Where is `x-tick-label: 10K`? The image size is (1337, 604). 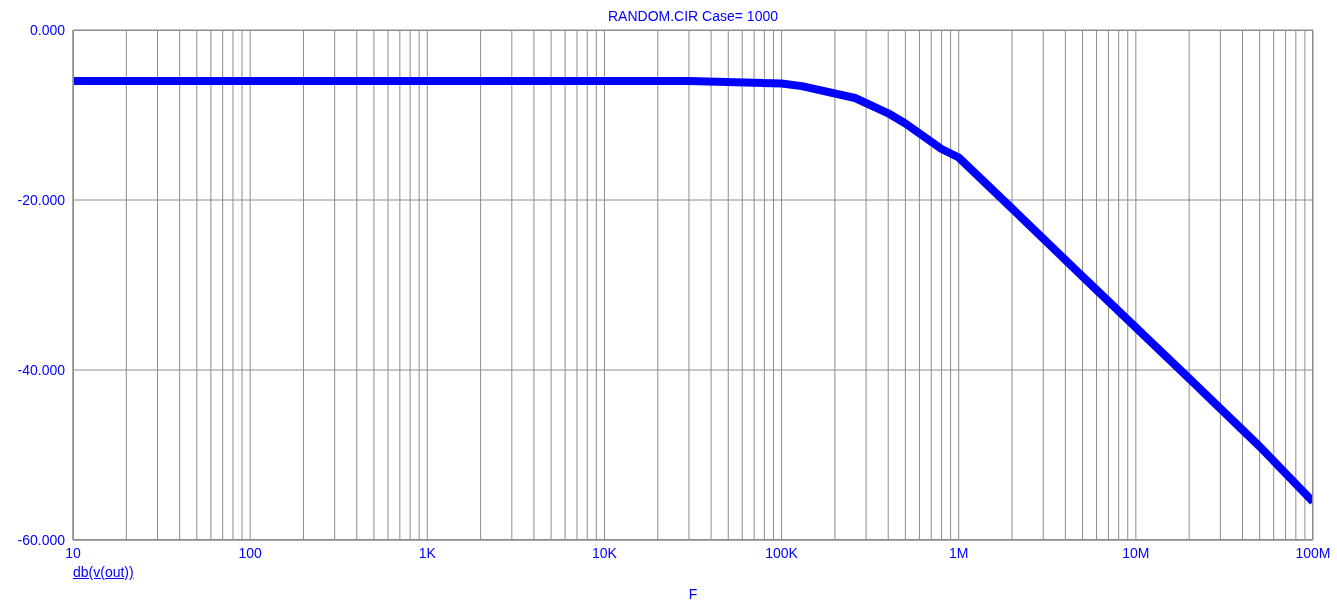
x-tick-label: 10K is located at coordinates (604, 552).